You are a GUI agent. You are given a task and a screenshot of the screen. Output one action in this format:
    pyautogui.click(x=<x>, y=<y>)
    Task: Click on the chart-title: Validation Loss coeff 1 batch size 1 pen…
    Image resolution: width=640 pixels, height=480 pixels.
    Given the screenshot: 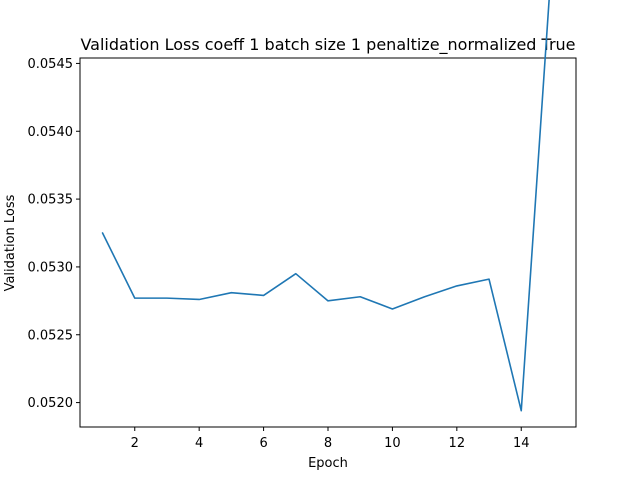 What is the action you would take?
    pyautogui.click(x=327, y=45)
    